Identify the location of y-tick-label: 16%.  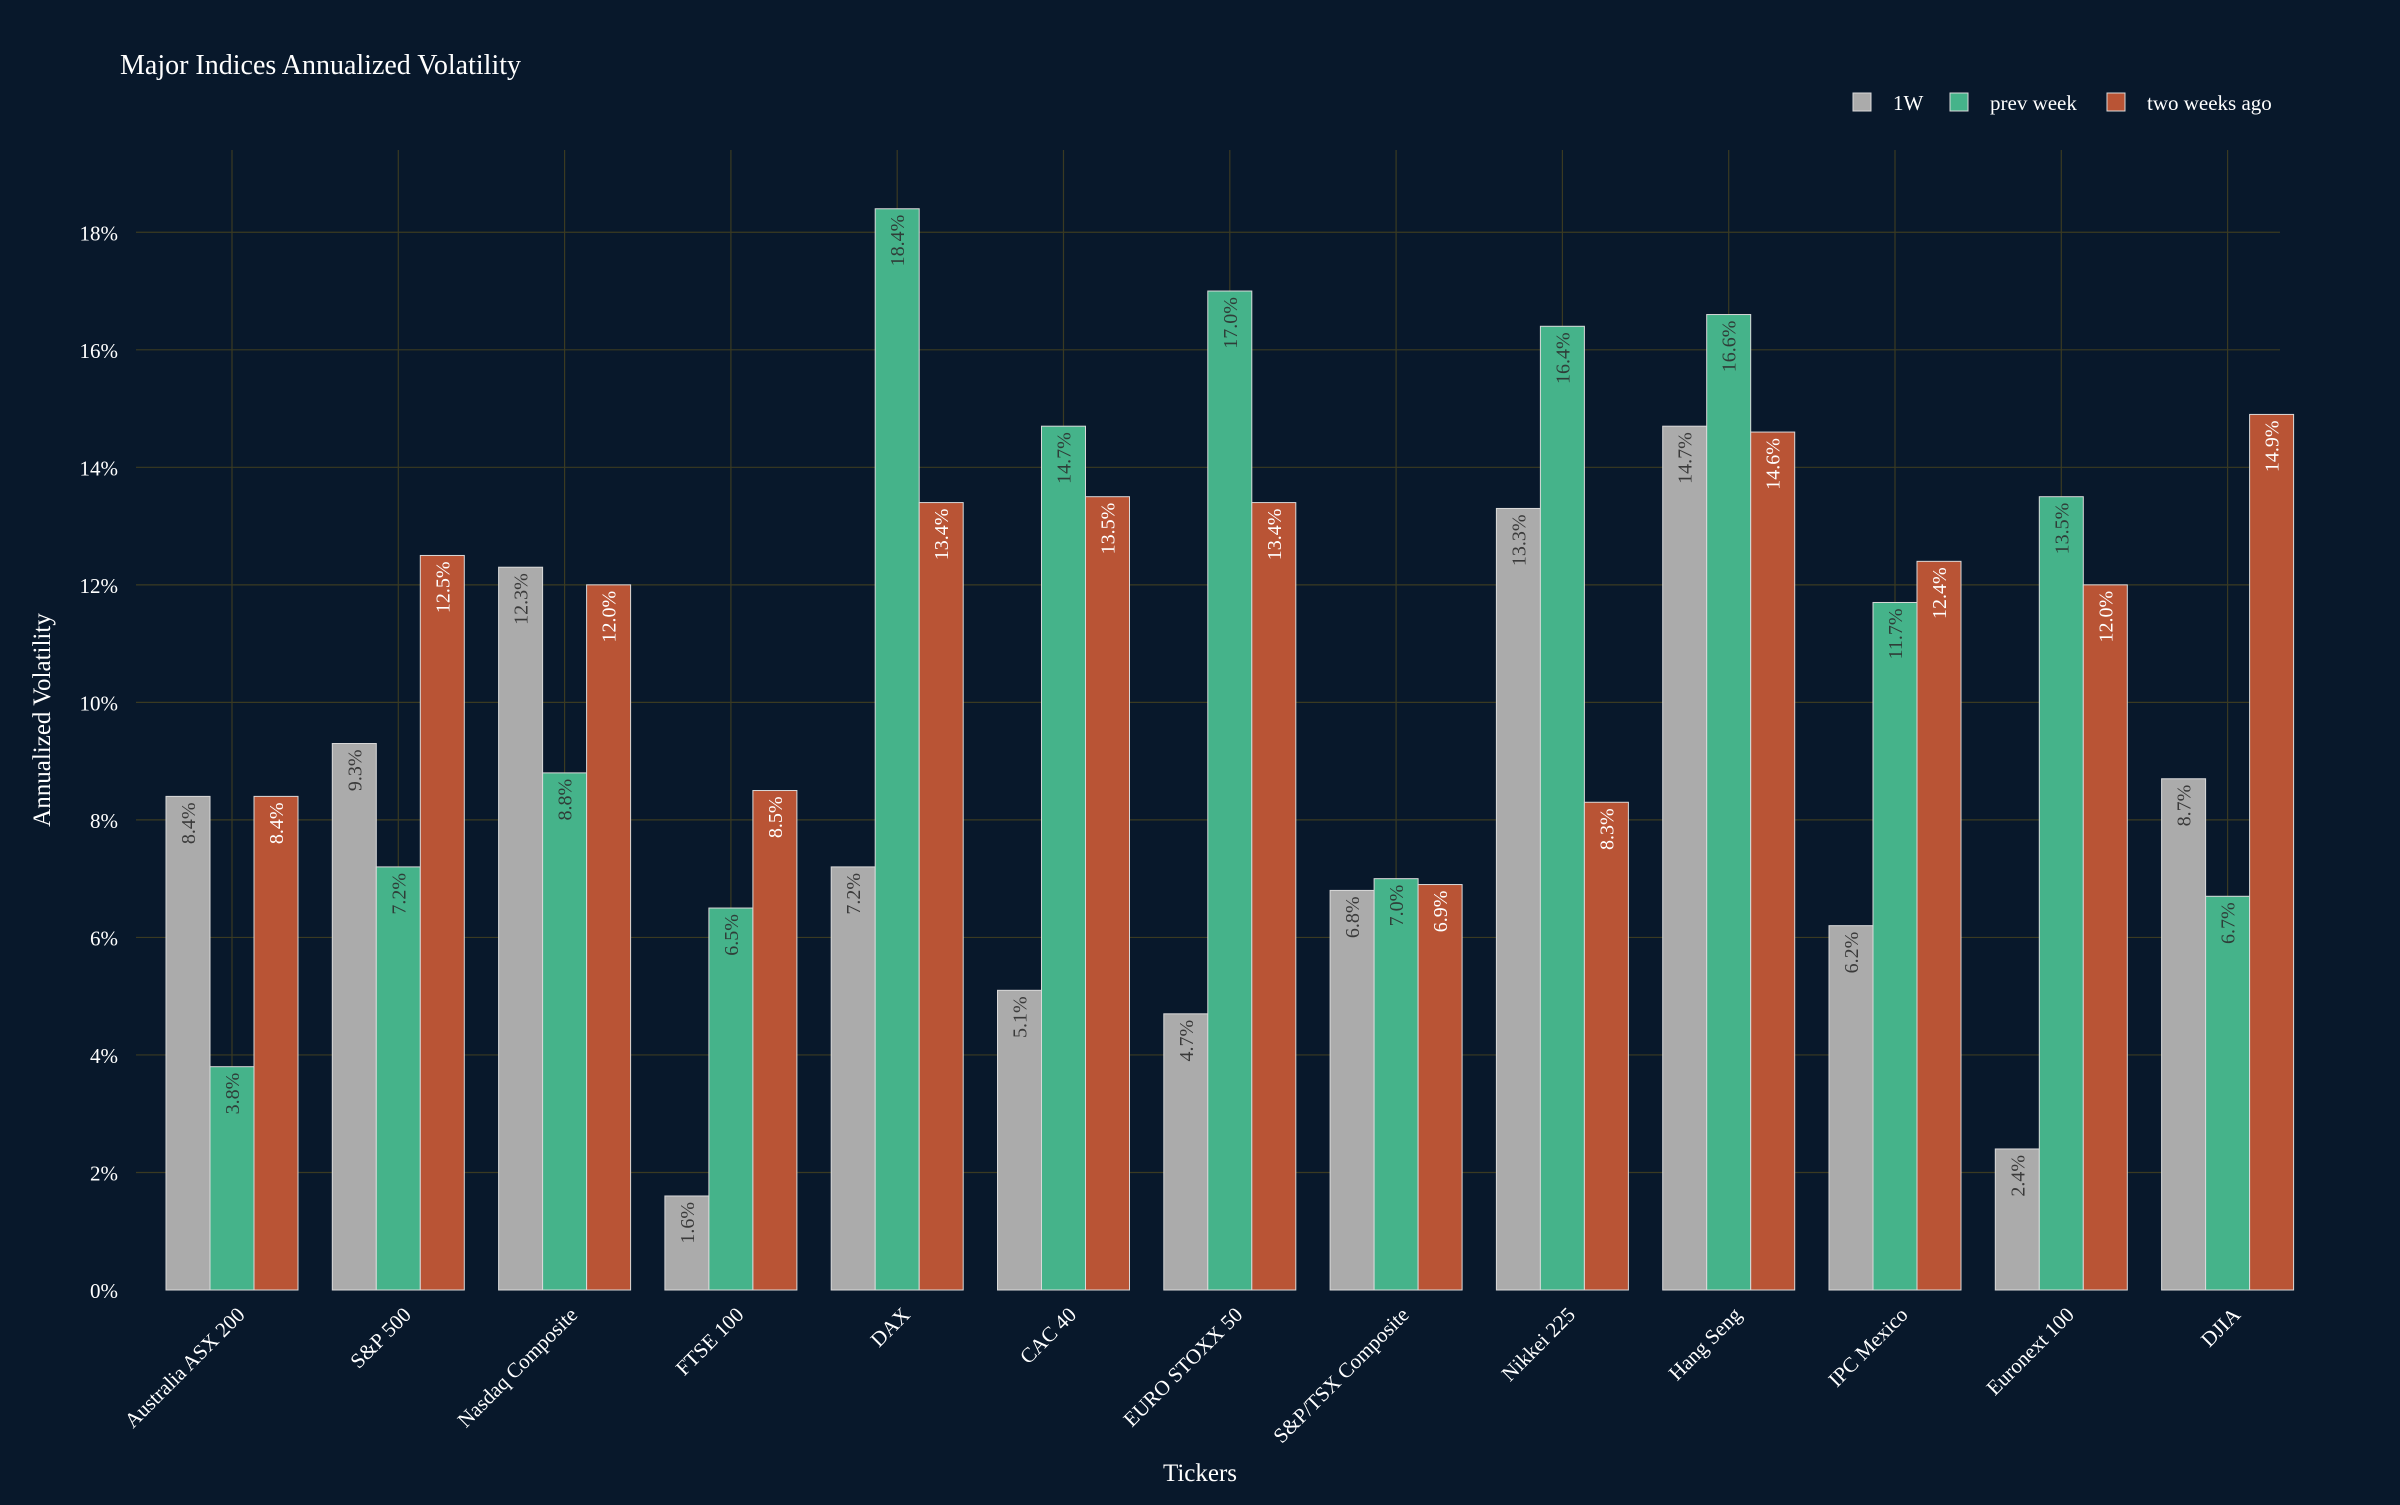
(99, 351).